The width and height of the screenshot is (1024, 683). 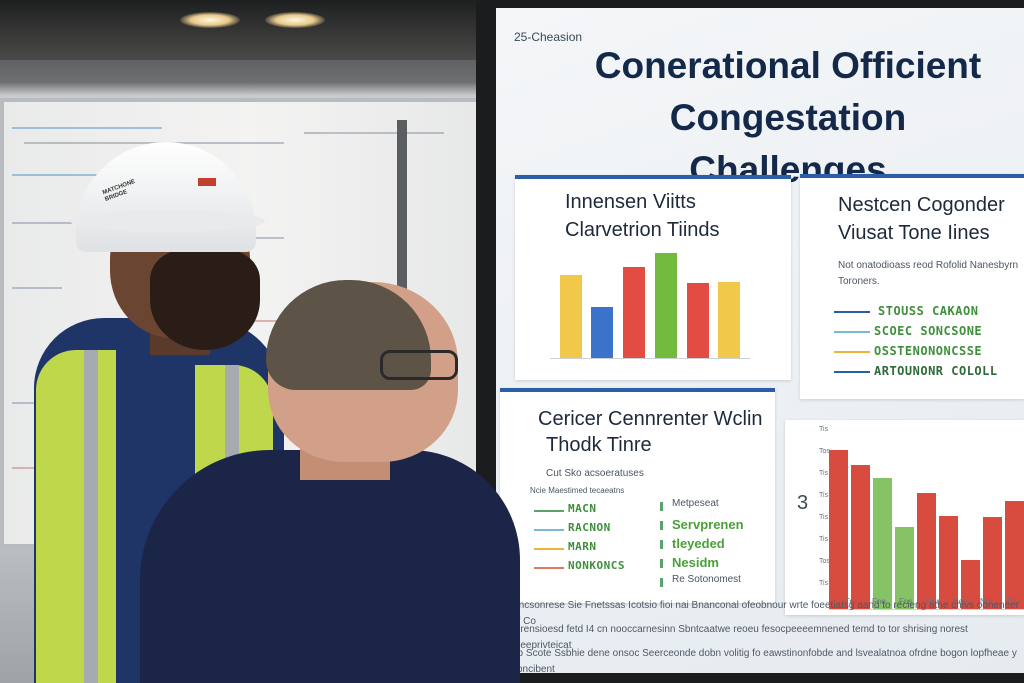 I want to click on worker-beard, so click(x=205, y=300).